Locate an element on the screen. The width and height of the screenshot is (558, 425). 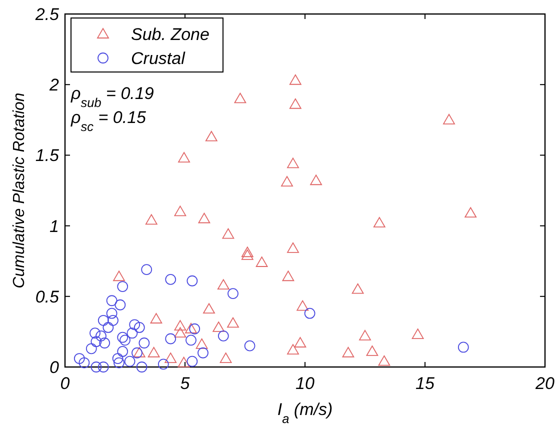
y-tick-label: 0.5 is located at coordinates (47, 296).